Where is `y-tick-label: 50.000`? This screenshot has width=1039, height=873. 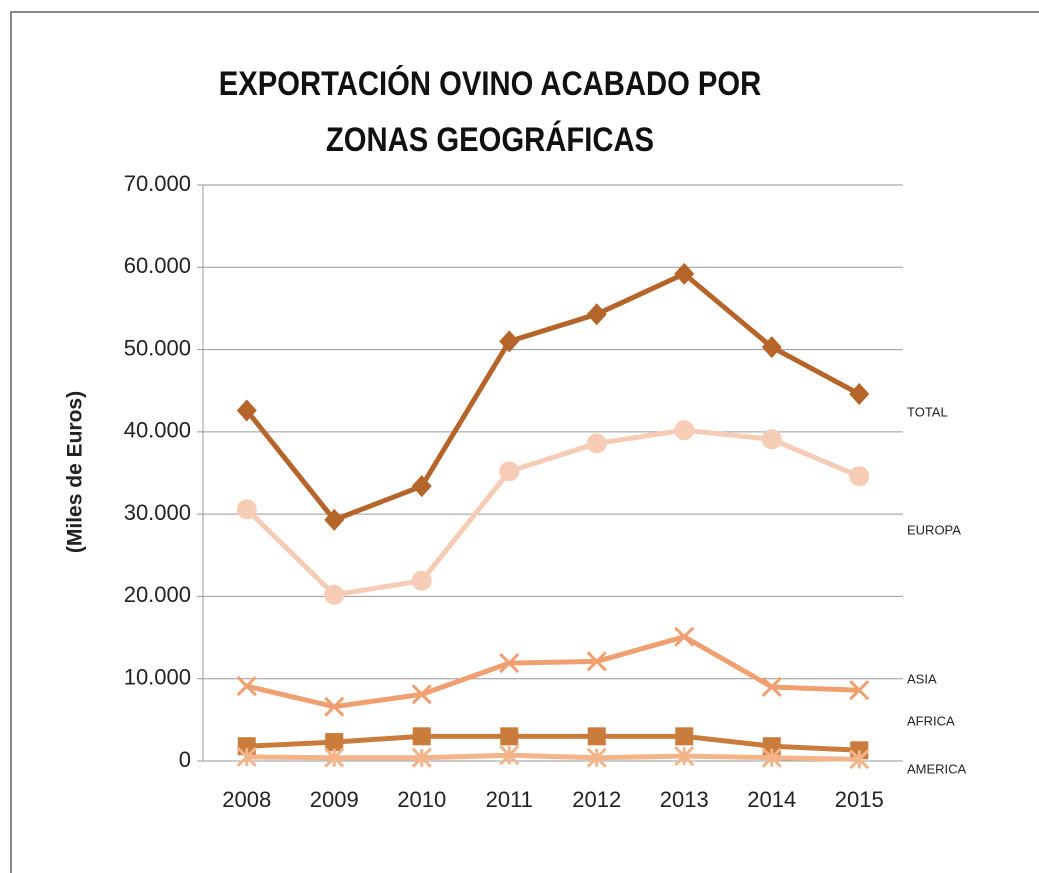 y-tick-label: 50.000 is located at coordinates (157, 347).